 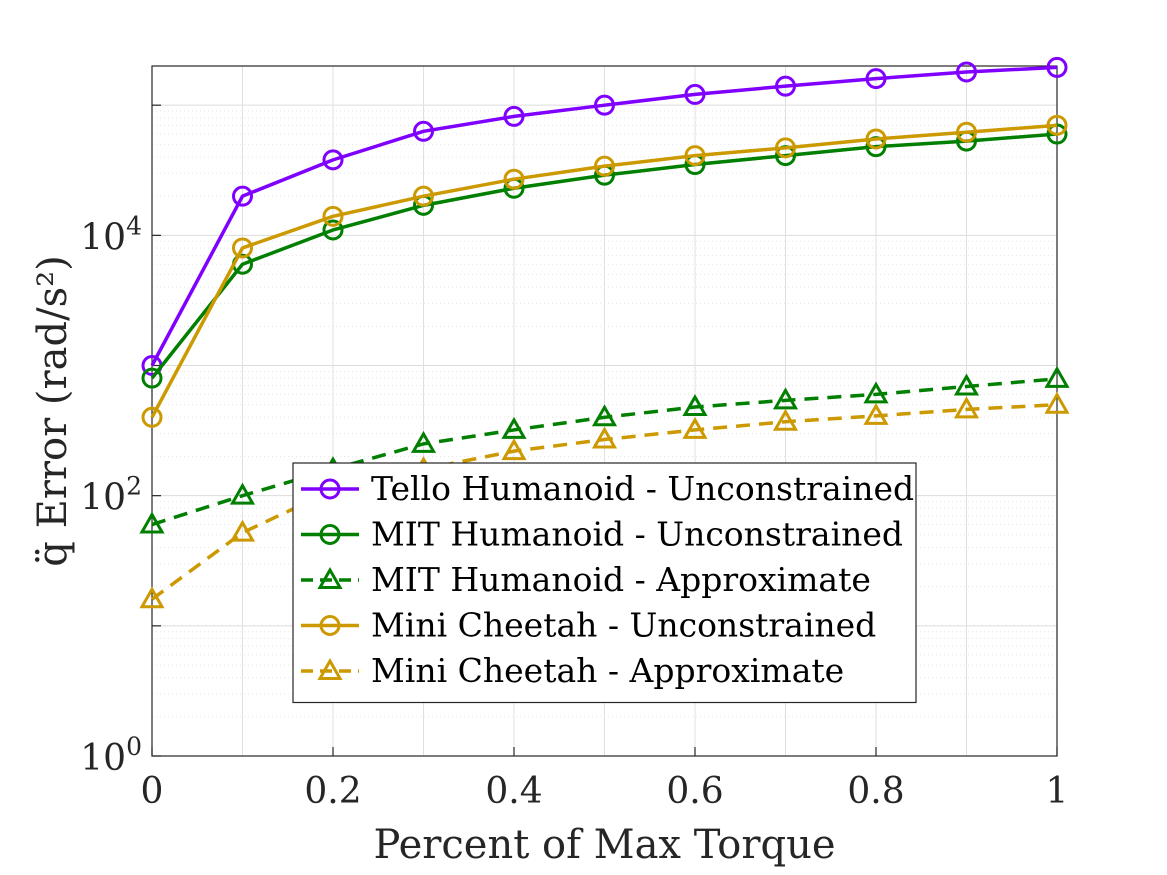 I want to click on x-tick-label: 0.2, so click(x=332, y=791).